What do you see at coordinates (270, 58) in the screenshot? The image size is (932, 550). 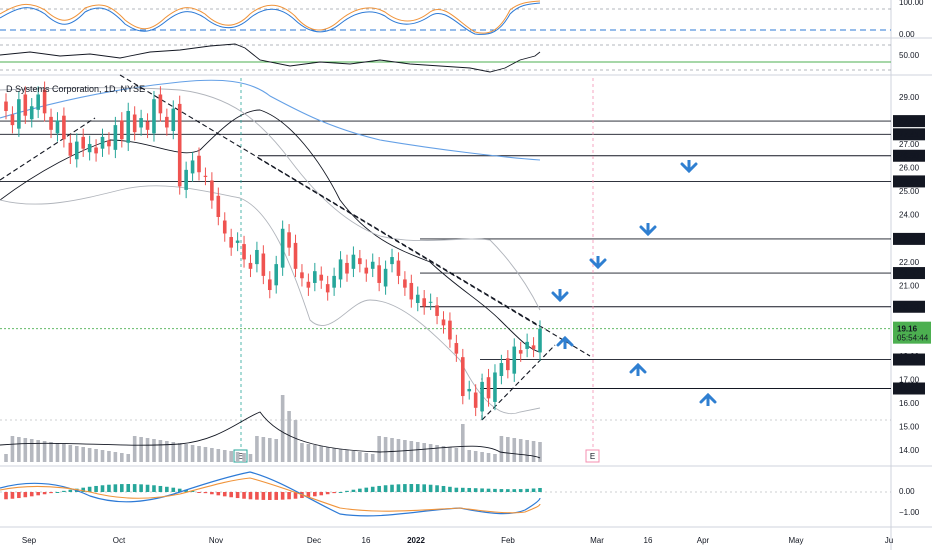 I see `osc-line` at bounding box center [270, 58].